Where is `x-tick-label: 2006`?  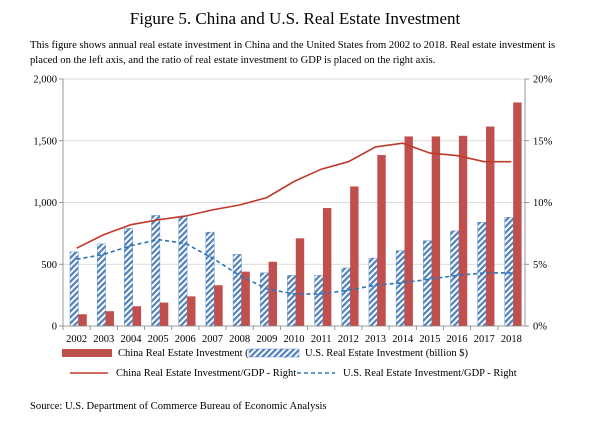
x-tick-label: 2006 is located at coordinates (185, 339).